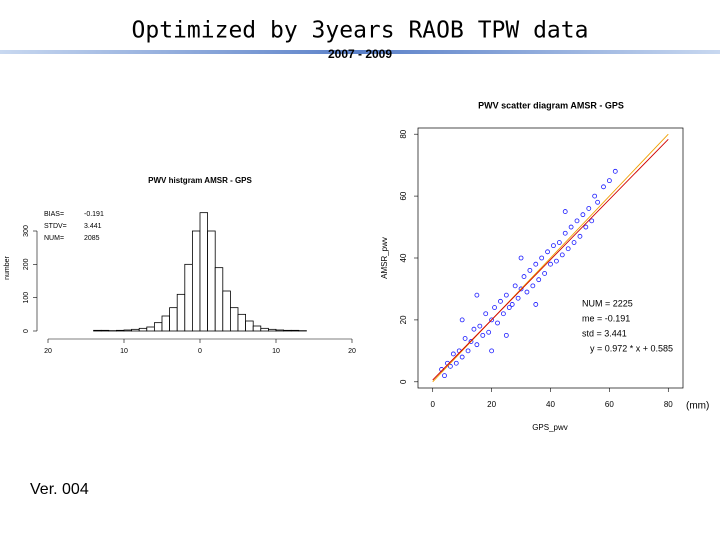  What do you see at coordinates (54, 238) in the screenshot?
I see `stat-label: NUM=` at bounding box center [54, 238].